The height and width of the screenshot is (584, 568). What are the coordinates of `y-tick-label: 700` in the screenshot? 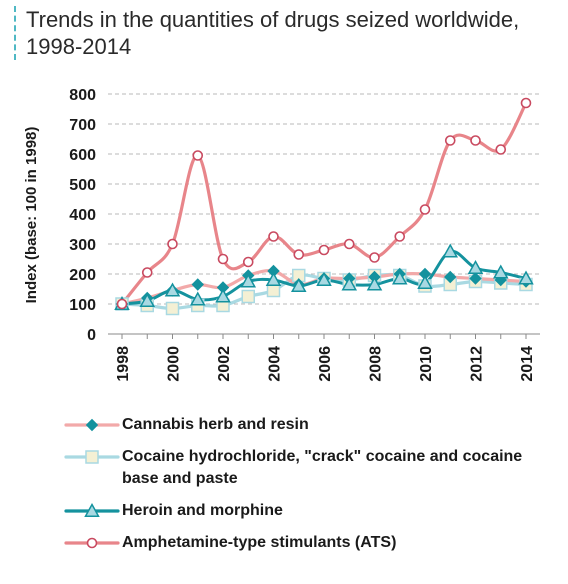 It's located at (82, 125).